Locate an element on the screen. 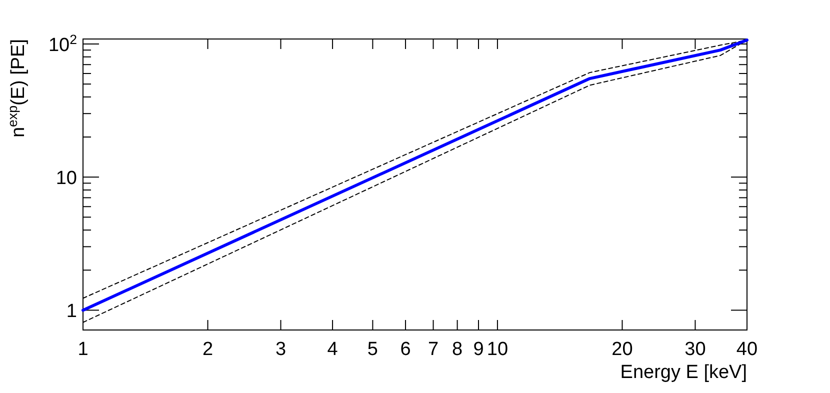 Image resolution: width=830 pixels, height=393 pixels. y-tick-label: 10 is located at coordinates (66, 179).